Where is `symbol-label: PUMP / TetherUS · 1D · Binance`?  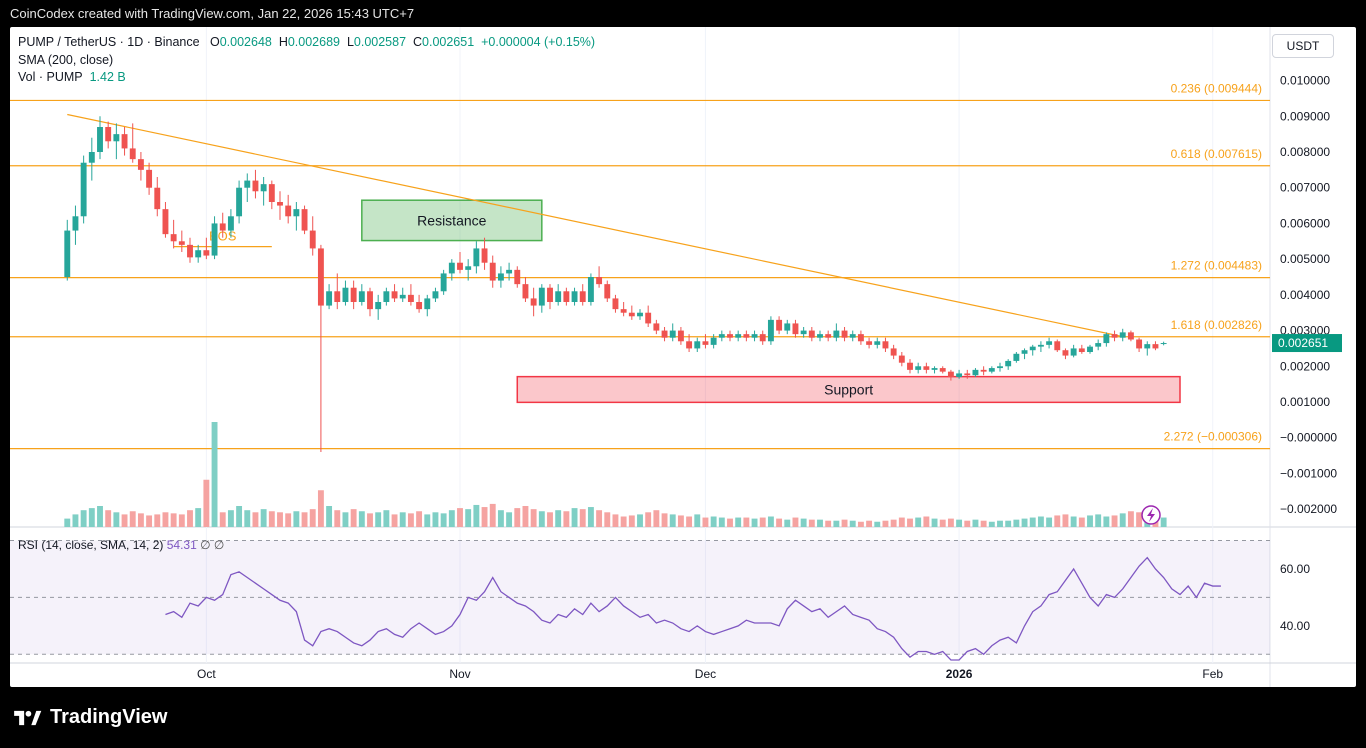 symbol-label: PUMP / TetherUS · 1D · Binance is located at coordinates (109, 42).